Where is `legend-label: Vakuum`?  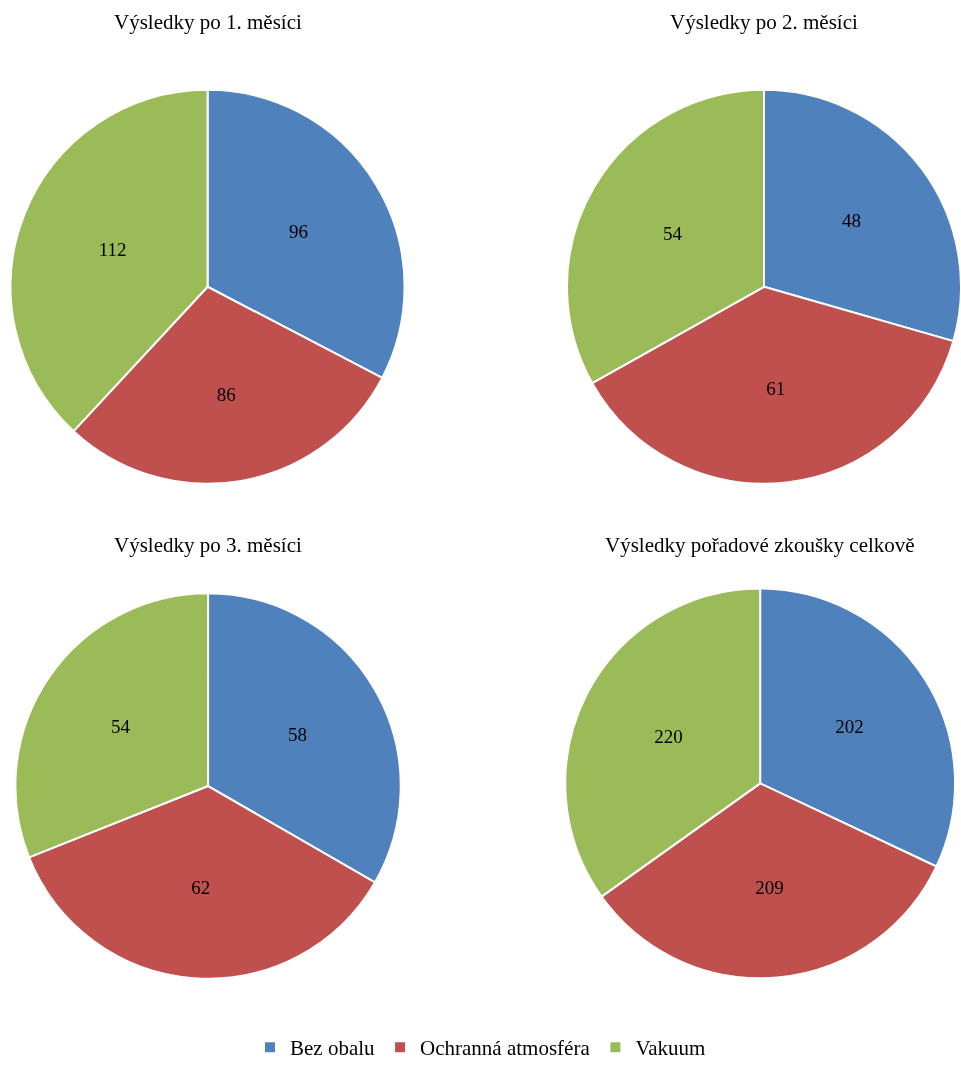
legend-label: Vakuum is located at coordinates (670, 1048).